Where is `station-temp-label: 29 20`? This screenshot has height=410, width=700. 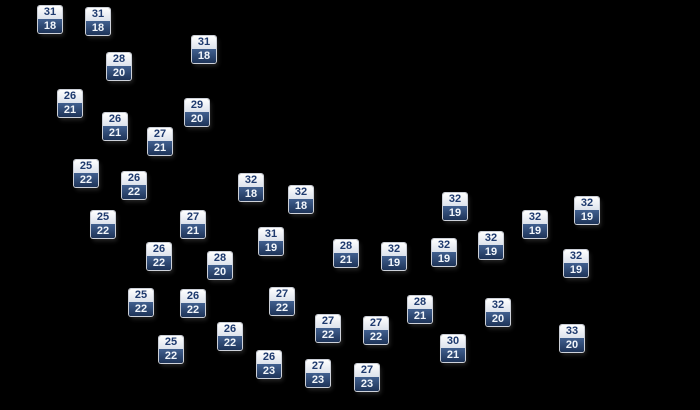 station-temp-label: 29 20 is located at coordinates (197, 112).